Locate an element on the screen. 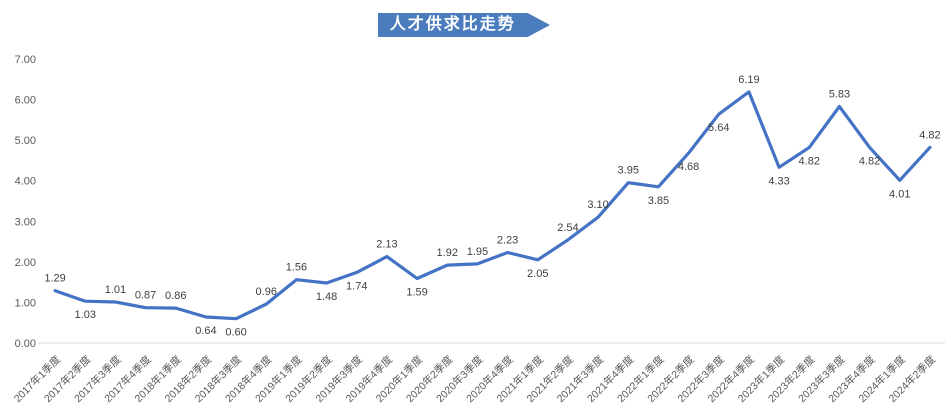  data-label: 6.19 is located at coordinates (748, 80).